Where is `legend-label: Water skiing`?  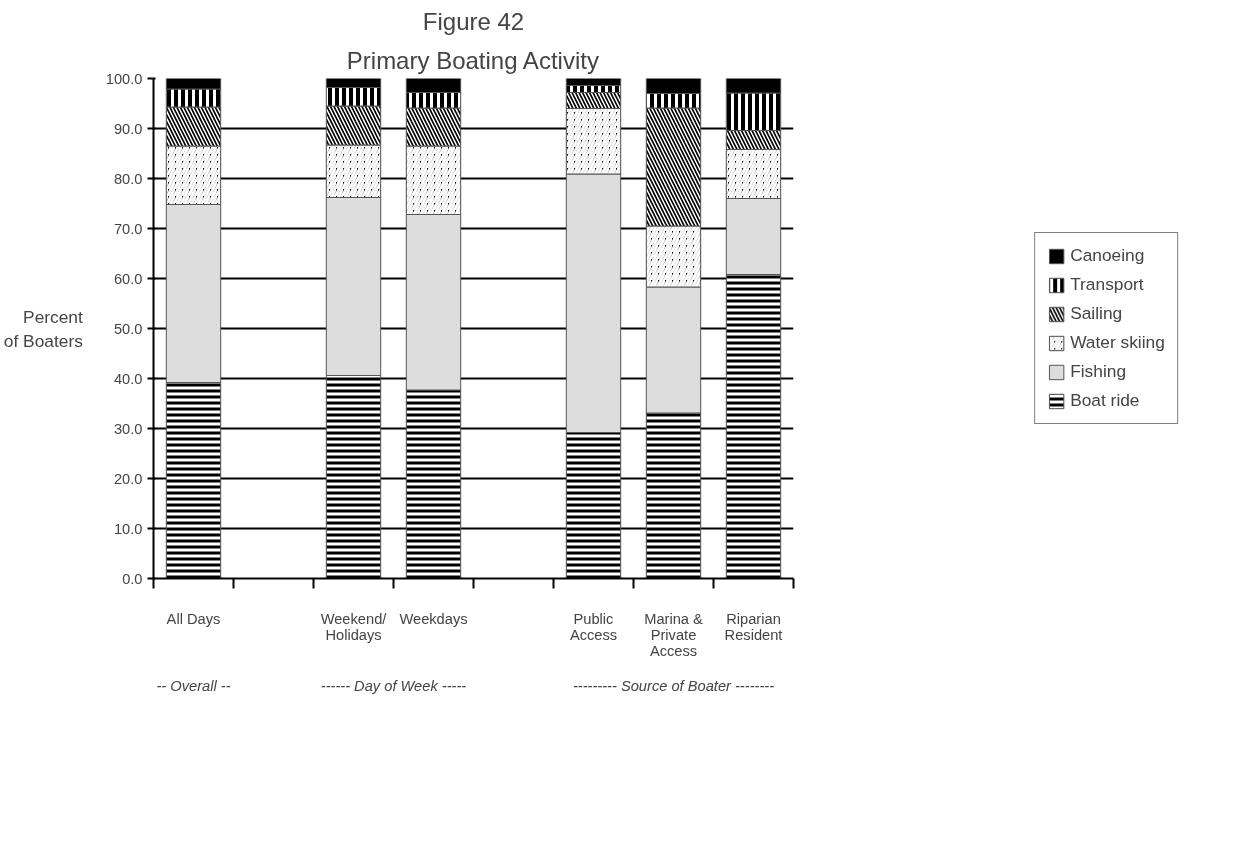 legend-label: Water skiing is located at coordinates (1117, 342).